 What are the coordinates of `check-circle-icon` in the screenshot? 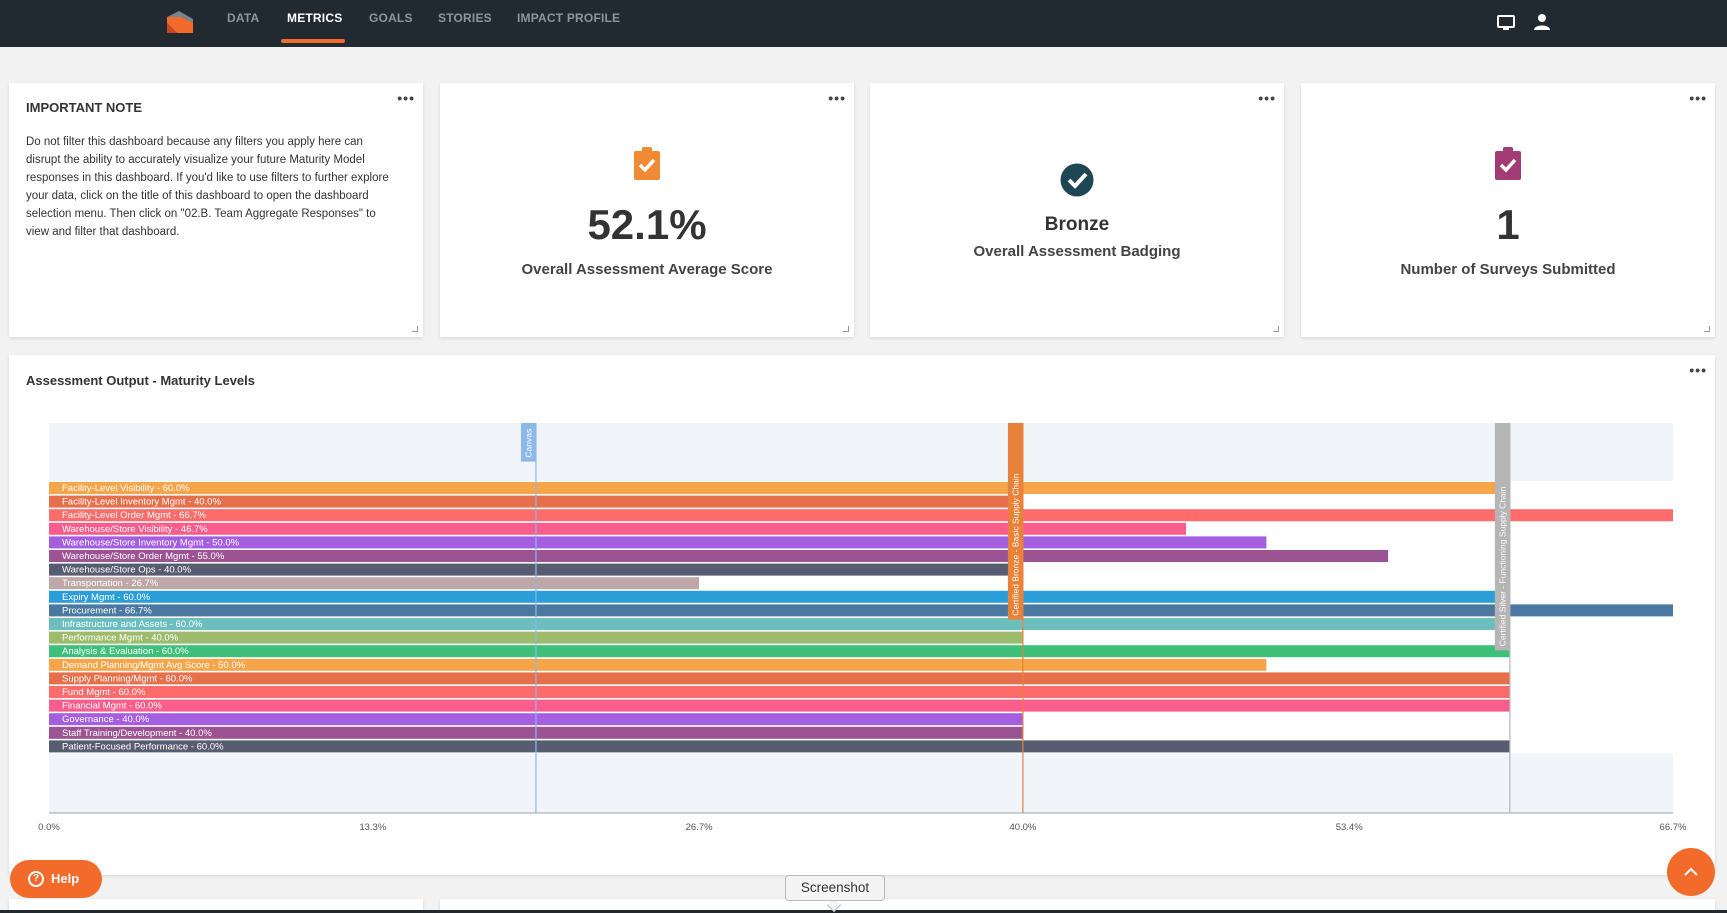 It's located at (1077, 180).